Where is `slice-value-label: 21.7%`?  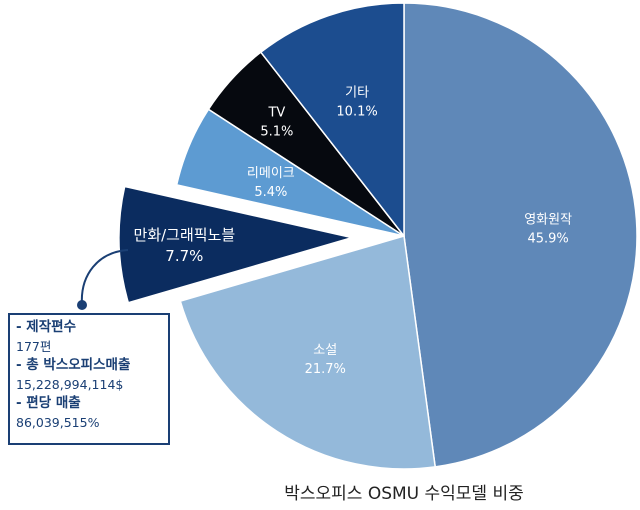 slice-value-label: 21.7% is located at coordinates (325, 369).